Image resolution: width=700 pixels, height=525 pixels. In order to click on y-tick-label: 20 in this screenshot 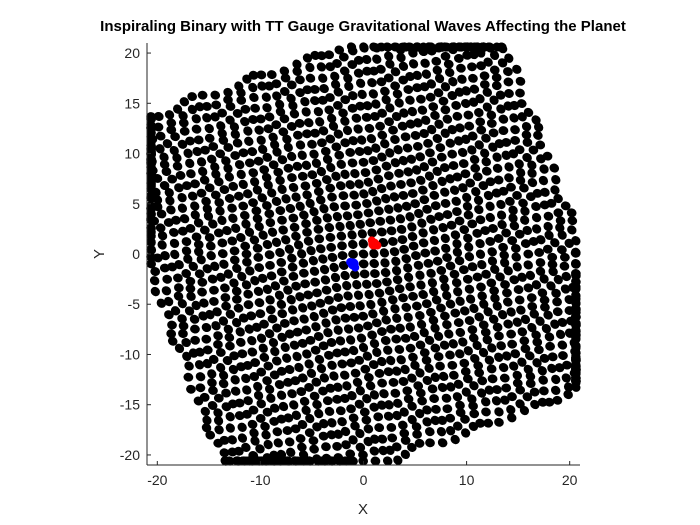, I will do `click(132, 53)`.